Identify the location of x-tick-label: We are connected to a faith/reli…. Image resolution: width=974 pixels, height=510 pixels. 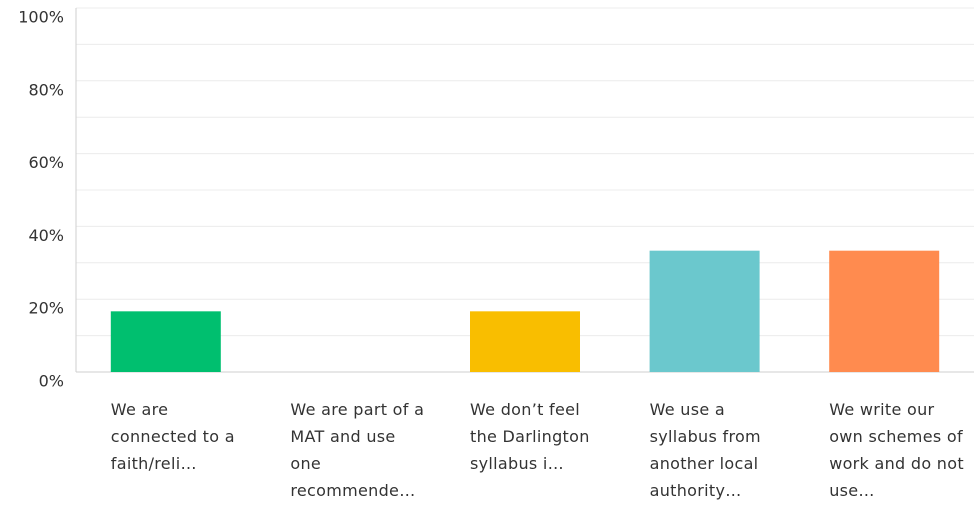
(172, 436).